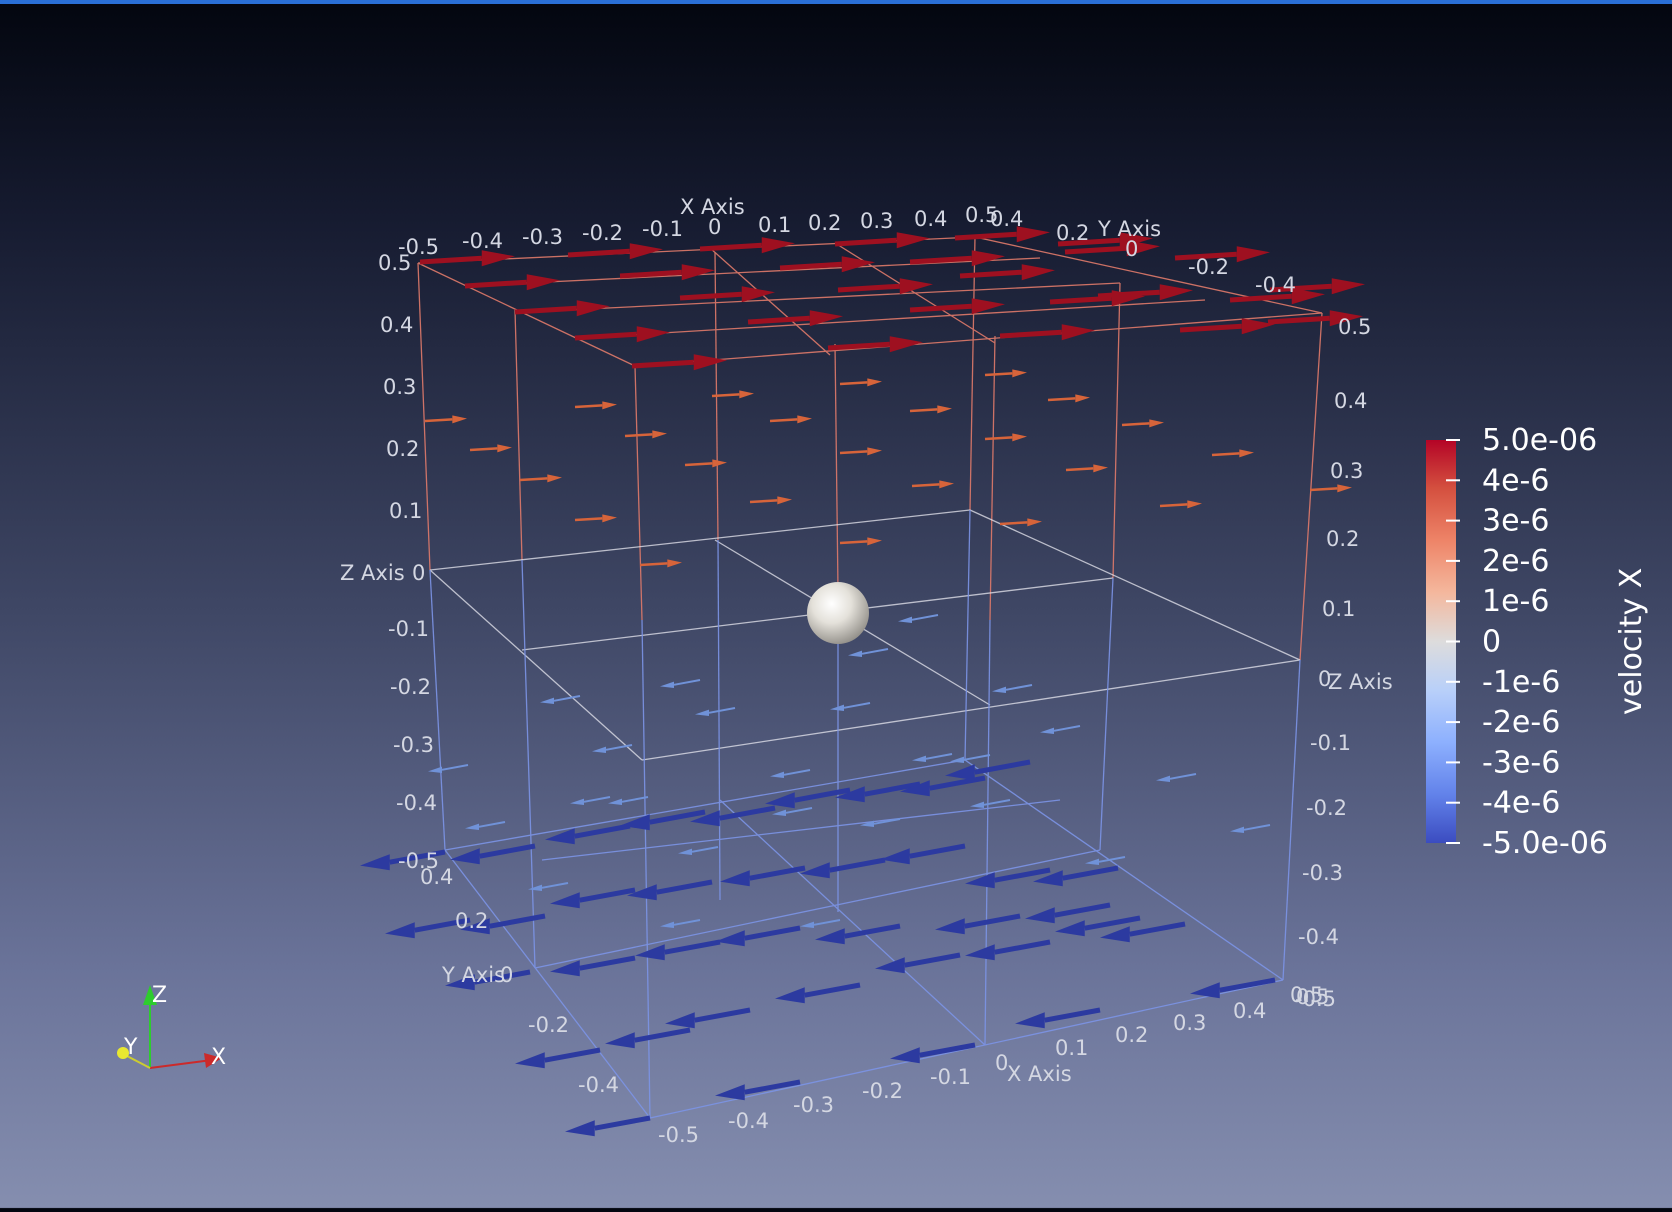 Image resolution: width=1672 pixels, height=1212 pixels. What do you see at coordinates (410, 687) in the screenshot?
I see `z-left-tick: -0.2` at bounding box center [410, 687].